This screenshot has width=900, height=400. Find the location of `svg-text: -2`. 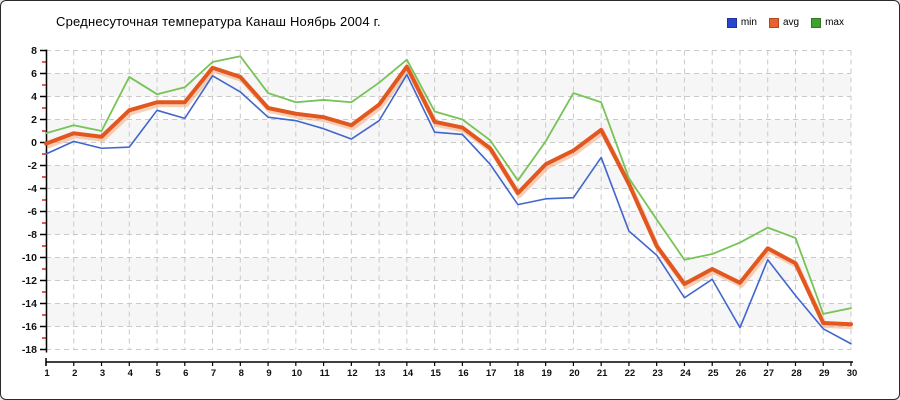

svg-text: -2 is located at coordinates (32, 166).